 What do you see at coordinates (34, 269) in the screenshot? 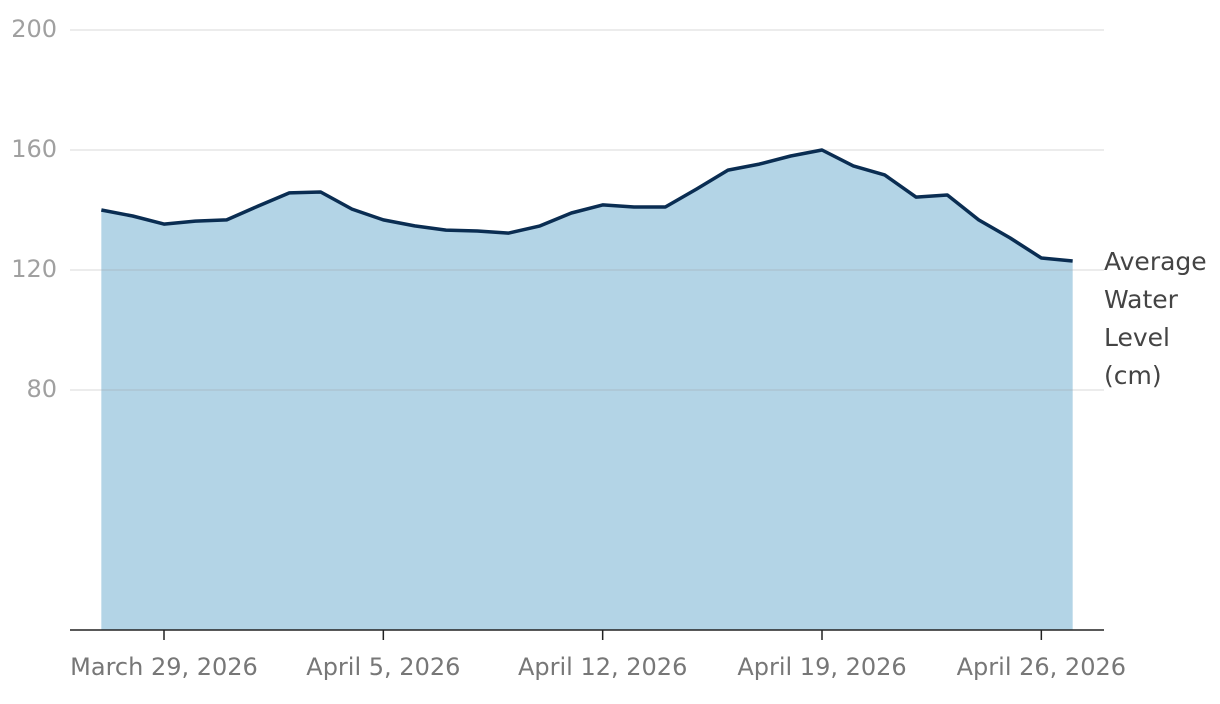
I see `y-tick-label: 120` at bounding box center [34, 269].